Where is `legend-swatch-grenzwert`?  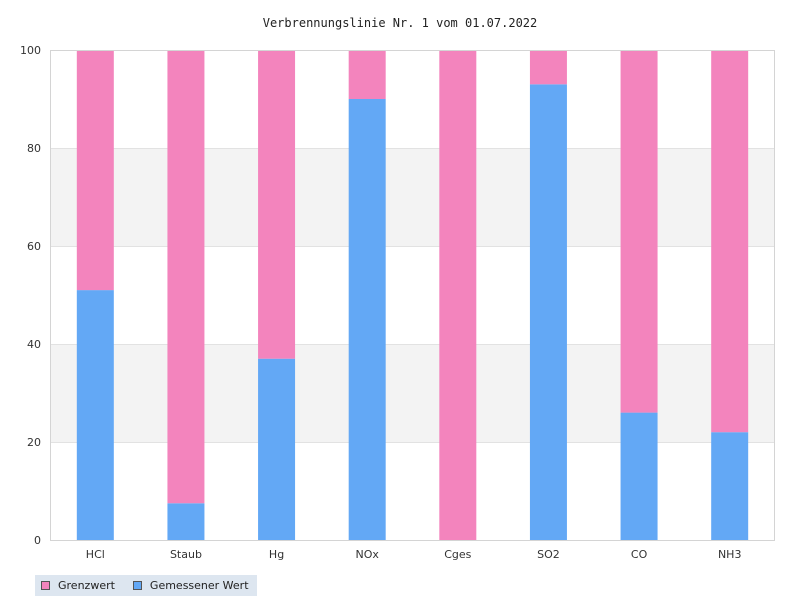
legend-swatch-grenzwert is located at coordinates (45, 585).